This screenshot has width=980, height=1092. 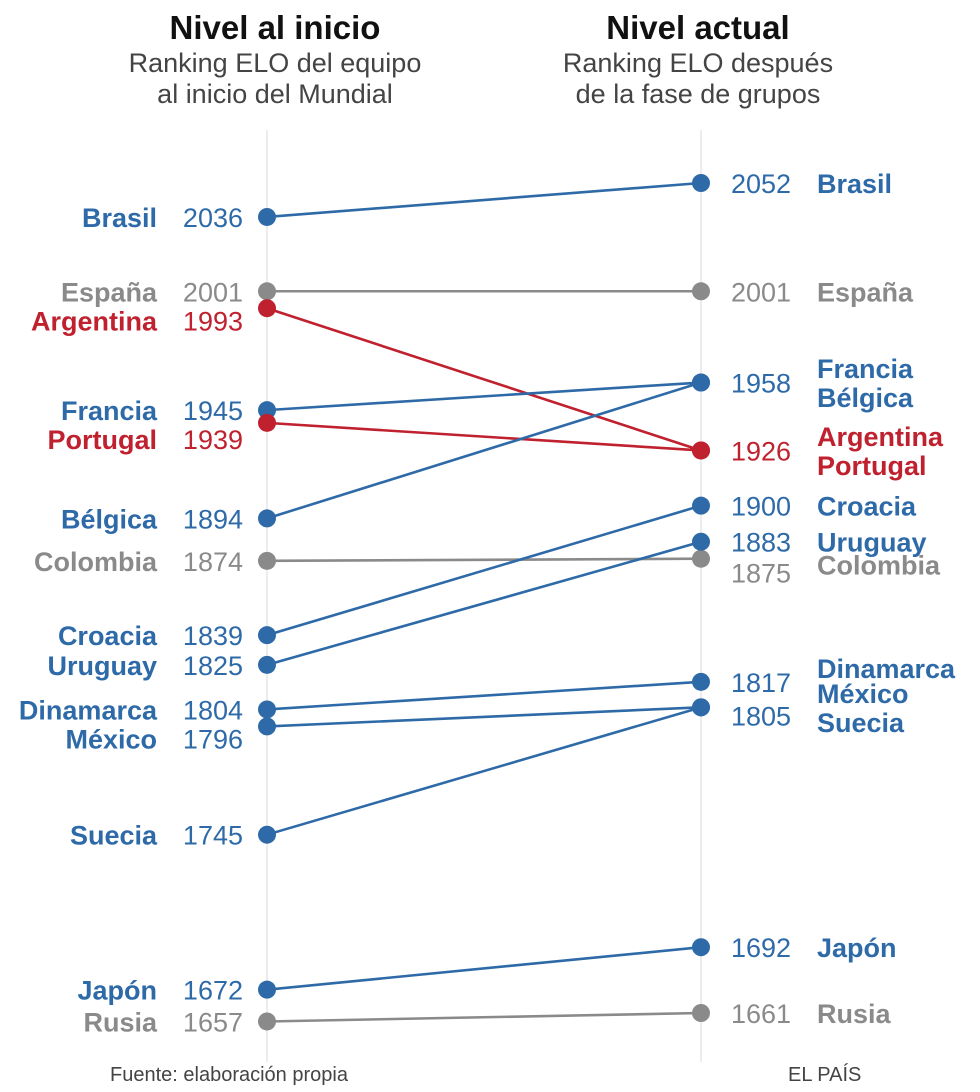 What do you see at coordinates (484, 396) in the screenshot?
I see `slope-line-francia` at bounding box center [484, 396].